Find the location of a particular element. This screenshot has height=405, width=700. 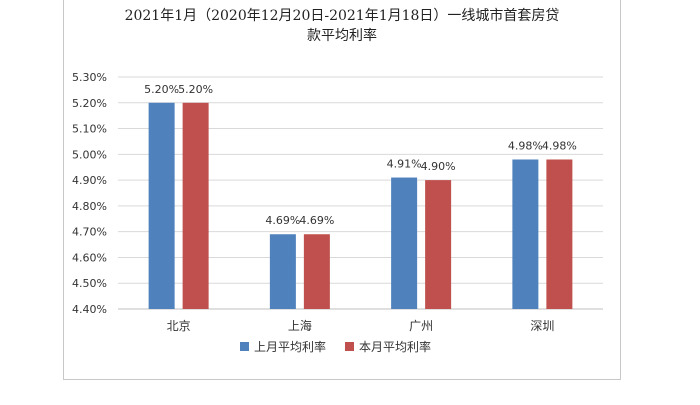

y-tick-label: 5.10% is located at coordinates (89, 129).